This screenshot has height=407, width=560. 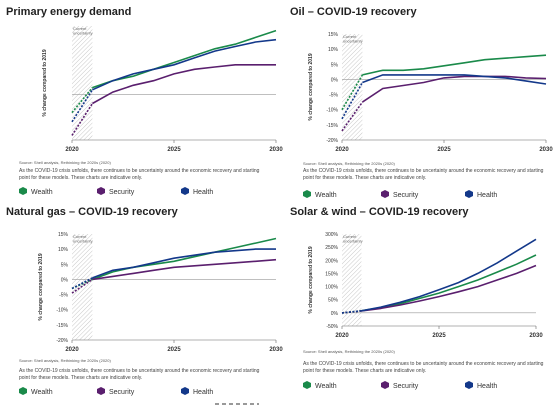 What do you see at coordinates (331, 248) in the screenshot?
I see `y-tick-label: 250%` at bounding box center [331, 248].